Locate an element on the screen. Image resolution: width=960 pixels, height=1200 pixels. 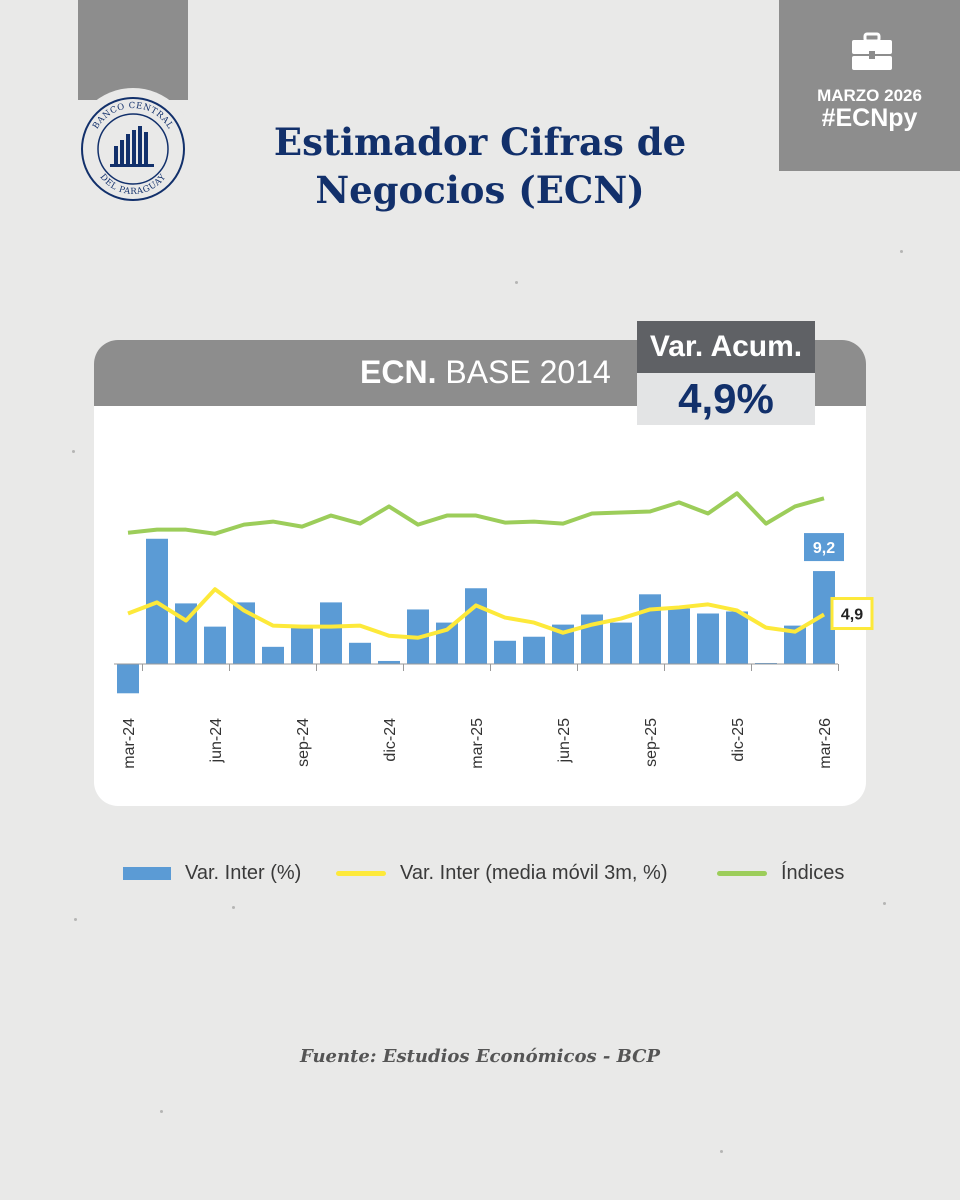
x-axis-tick-label: mar-25 is located at coordinates (477, 743).